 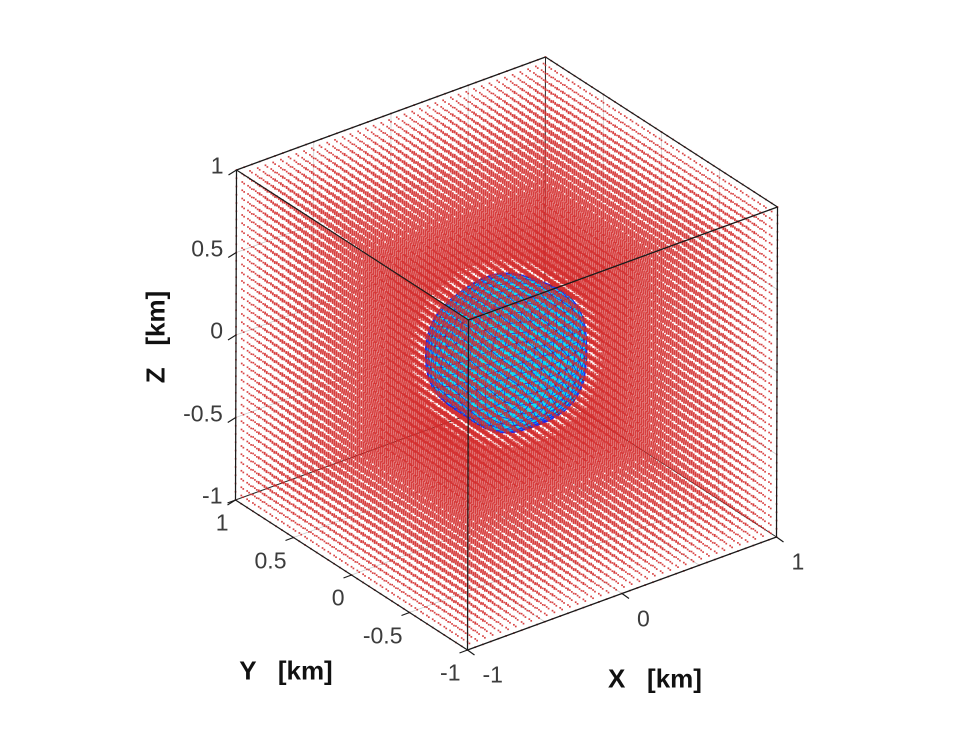 What do you see at coordinates (212, 495) in the screenshot?
I see `tick-label-z: -1` at bounding box center [212, 495].